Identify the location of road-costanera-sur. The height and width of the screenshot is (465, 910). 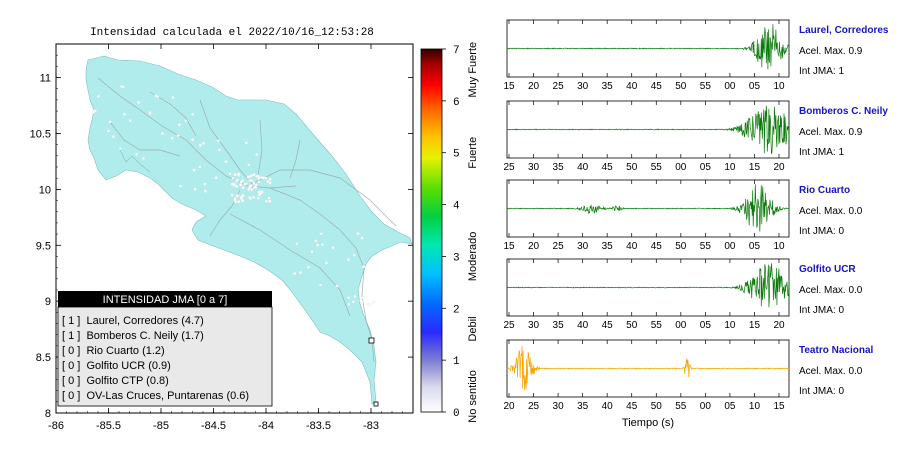
(290, 265).